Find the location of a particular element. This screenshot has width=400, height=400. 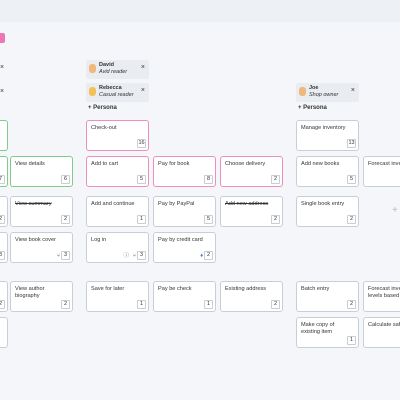

story-card: View author biography 2 is located at coordinates (41, 296).